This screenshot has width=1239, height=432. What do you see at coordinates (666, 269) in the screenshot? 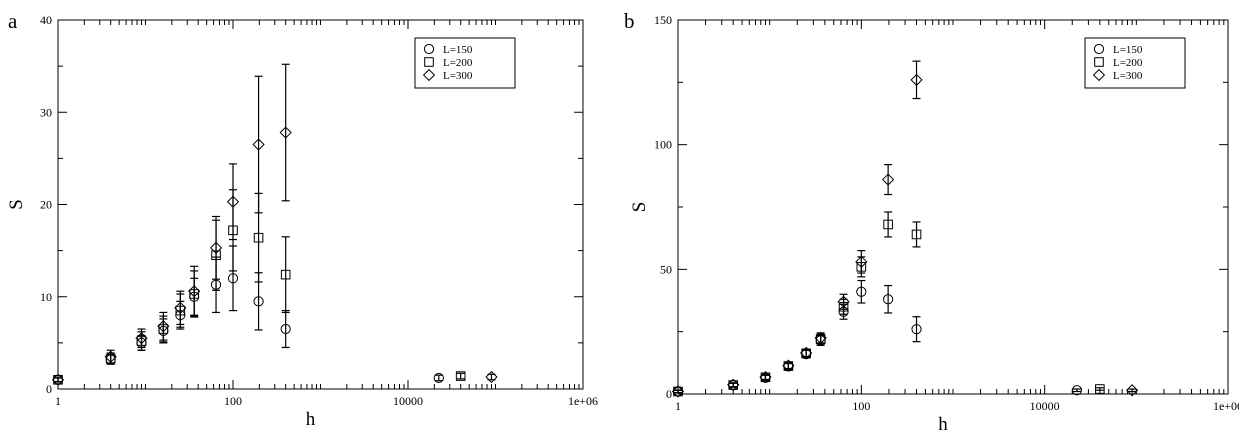
I see `y-tick-label: 50` at bounding box center [666, 269].